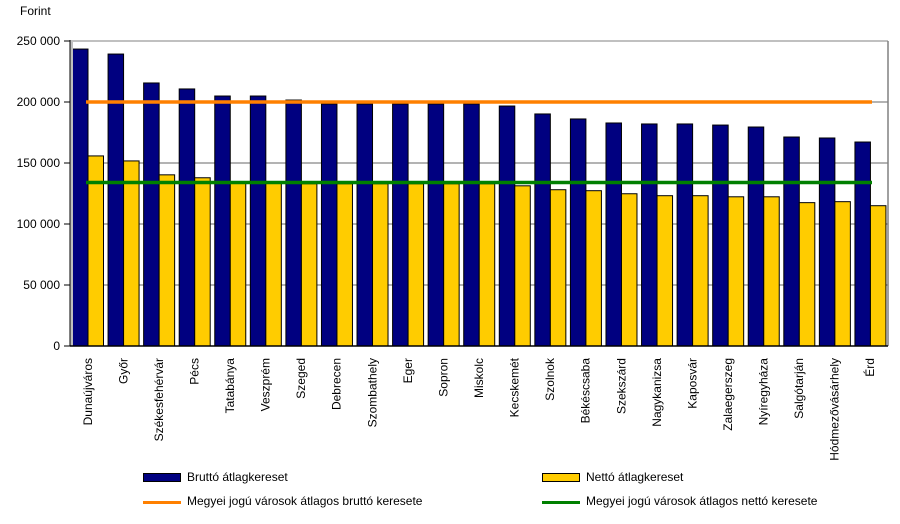 The image size is (900, 524). What do you see at coordinates (123, 371) in the screenshot?
I see `x-category-label: Győr` at bounding box center [123, 371].